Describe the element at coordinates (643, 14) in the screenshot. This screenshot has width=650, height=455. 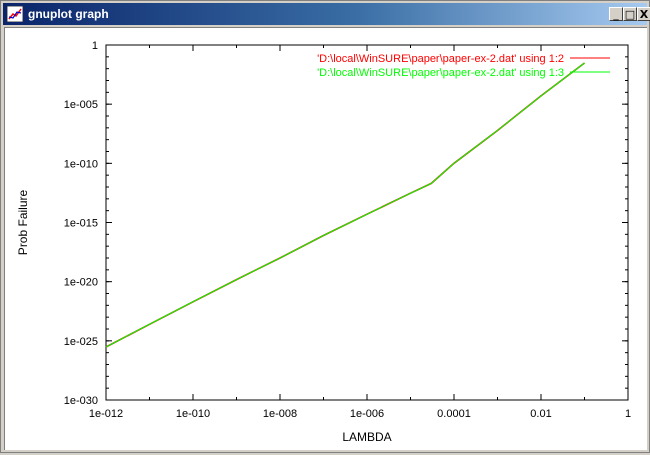
I see `close-button: X` at that location.